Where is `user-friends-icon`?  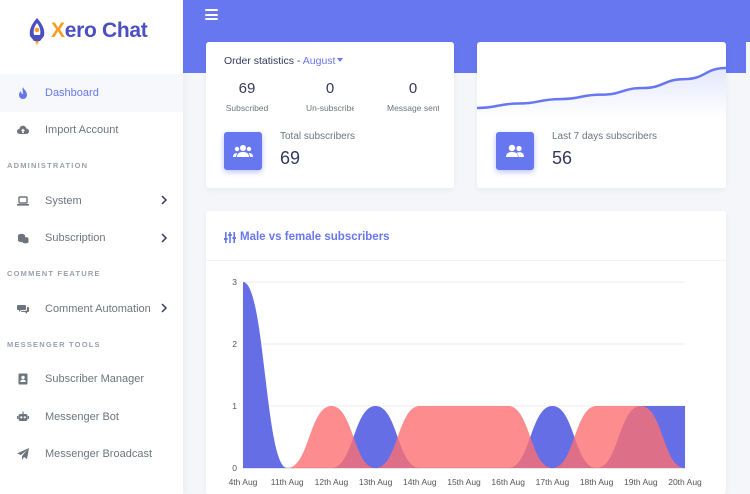
user-friends-icon is located at coordinates (515, 151).